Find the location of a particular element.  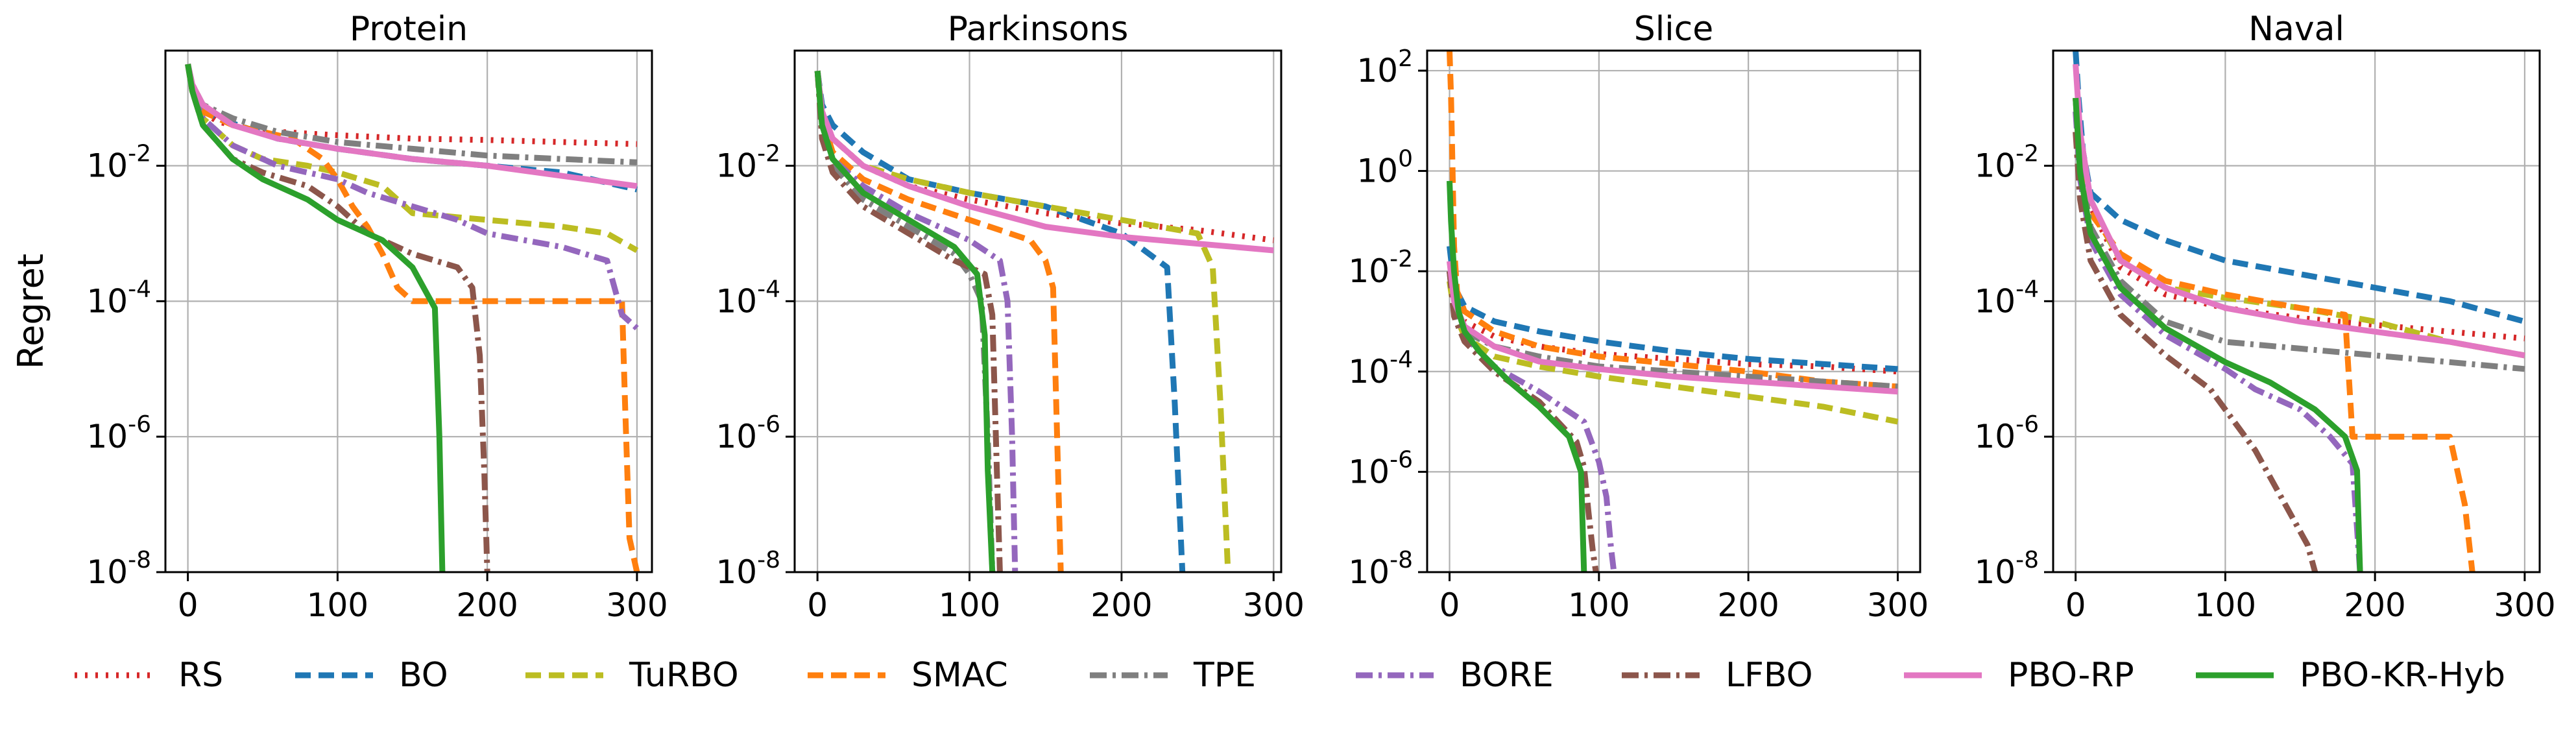

series-line-rs is located at coordinates (2299, 219).